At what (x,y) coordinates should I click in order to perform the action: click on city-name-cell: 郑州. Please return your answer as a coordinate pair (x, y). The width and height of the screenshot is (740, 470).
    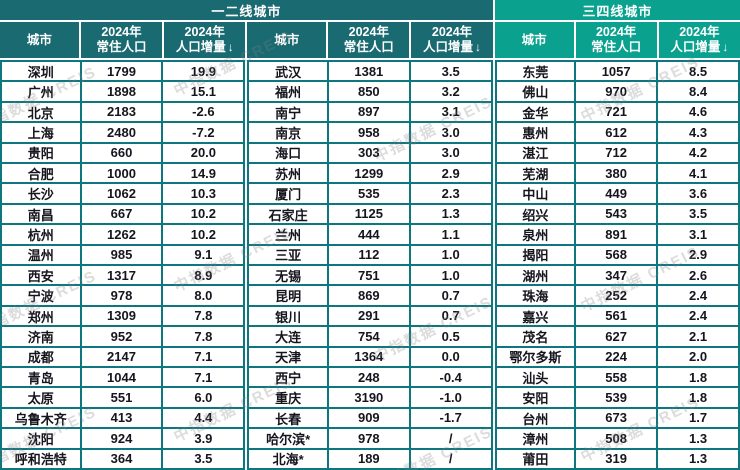
    Looking at the image, I should click on (41, 316).